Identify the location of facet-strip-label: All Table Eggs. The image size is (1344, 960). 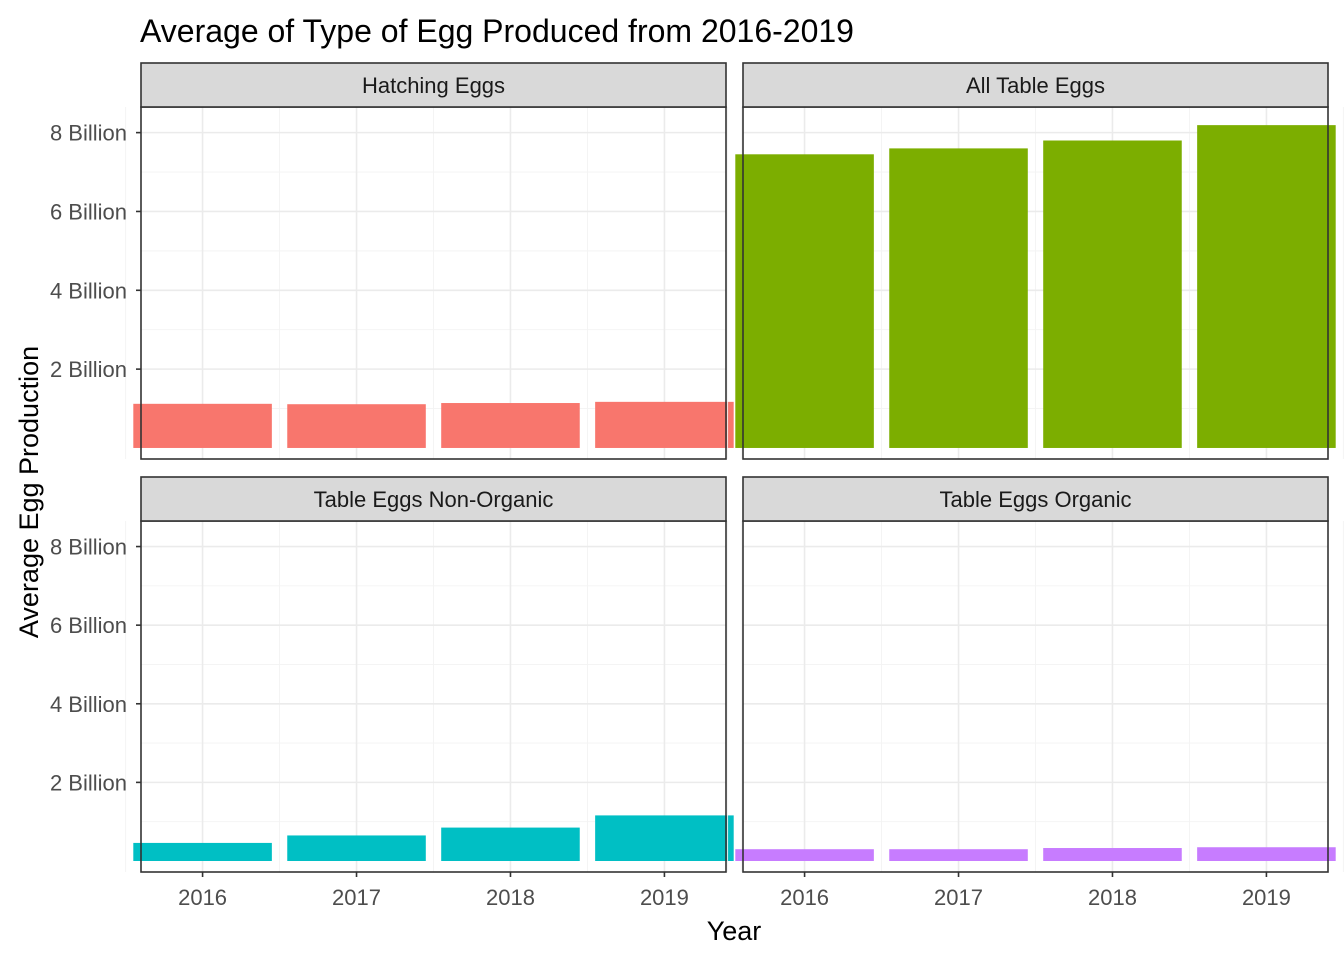
(1035, 85).